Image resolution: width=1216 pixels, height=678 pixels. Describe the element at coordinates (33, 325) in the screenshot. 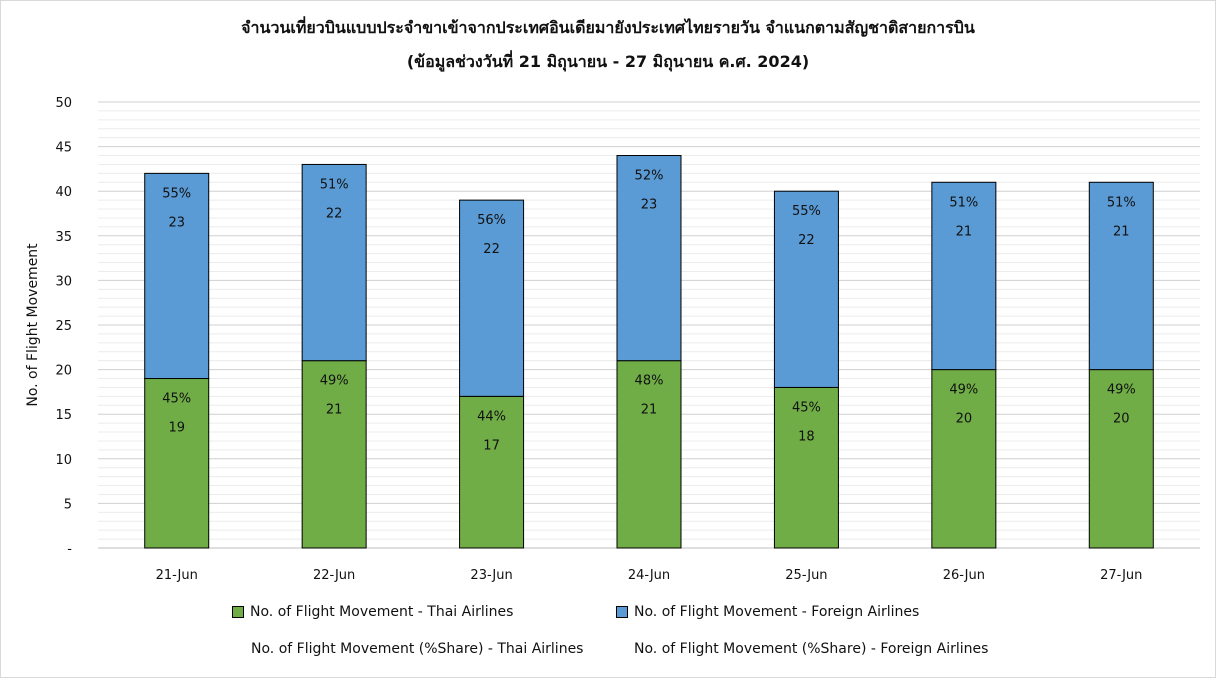

I see `y-axis-label: No. of Flight Movement` at that location.